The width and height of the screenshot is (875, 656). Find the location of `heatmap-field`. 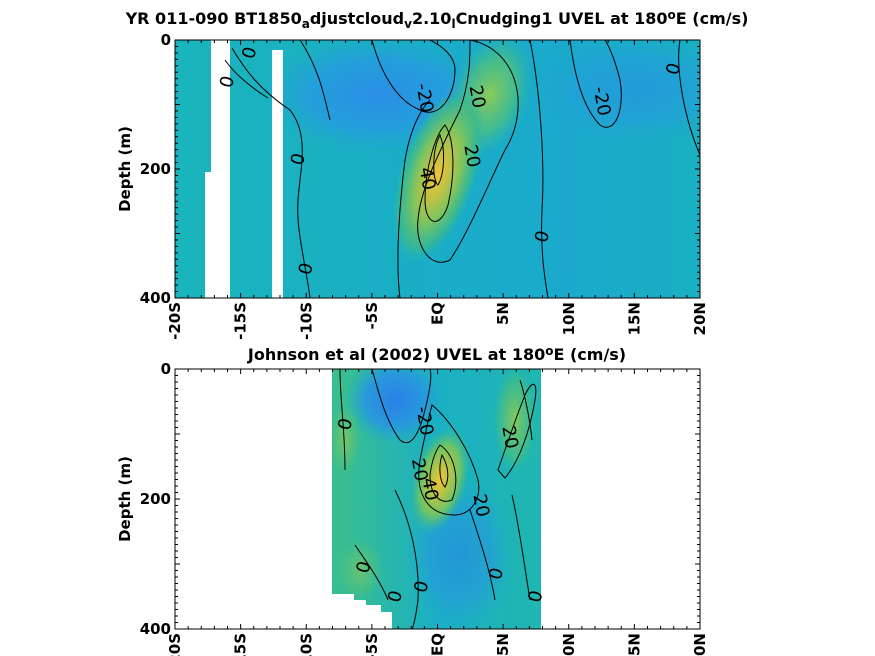

heatmap-field is located at coordinates (436, 499).